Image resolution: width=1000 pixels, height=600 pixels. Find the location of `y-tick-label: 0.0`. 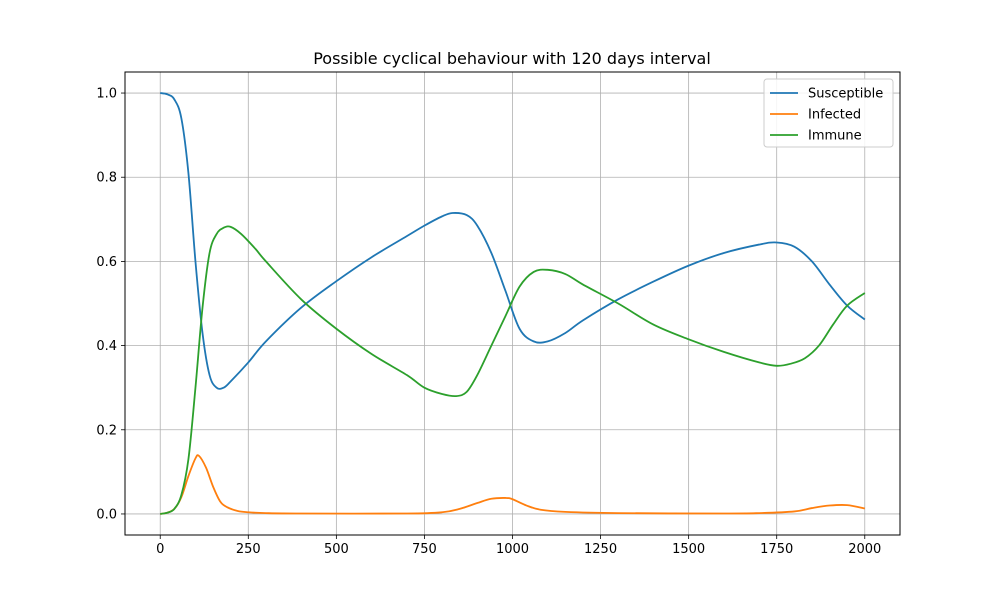

y-tick-label: 0.0 is located at coordinates (106, 514).